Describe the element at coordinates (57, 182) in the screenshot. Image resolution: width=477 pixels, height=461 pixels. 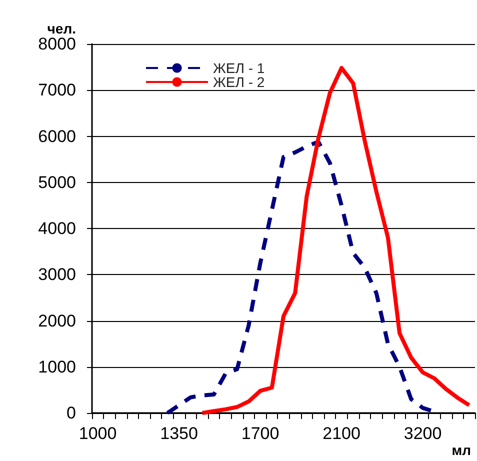
I see `y-tick-label: 5000` at that location.